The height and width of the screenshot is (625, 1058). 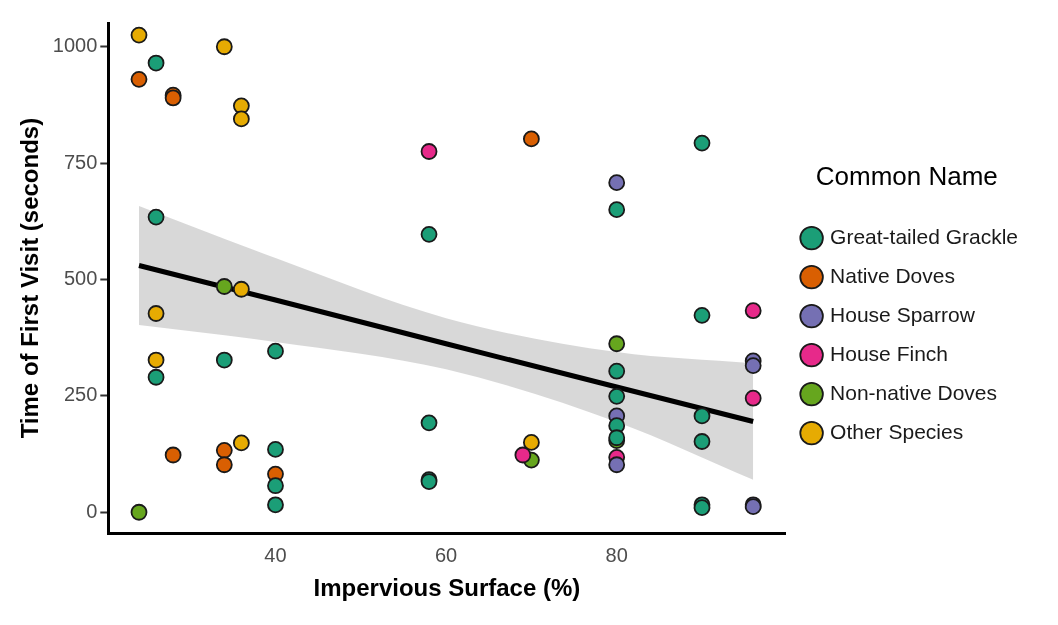 I want to click on x-tick-label: 40, so click(x=275, y=554).